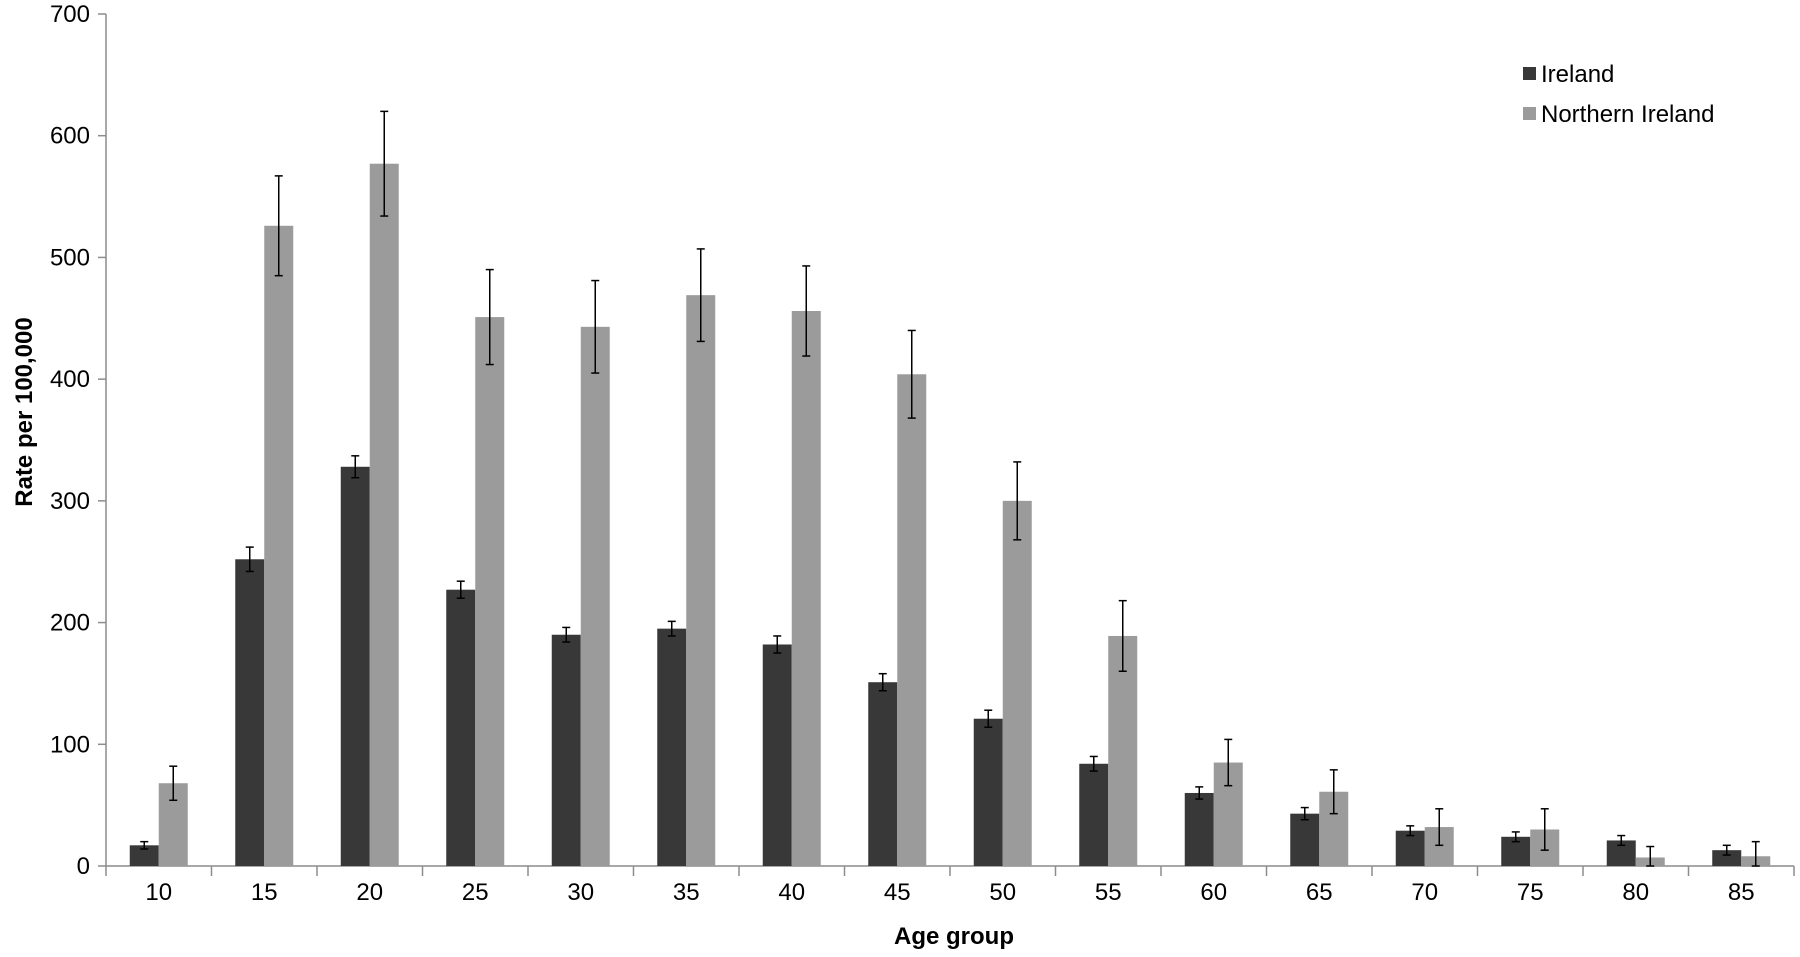  Describe the element at coordinates (897, 892) in the screenshot. I see `x-tick-label: 45` at that location.